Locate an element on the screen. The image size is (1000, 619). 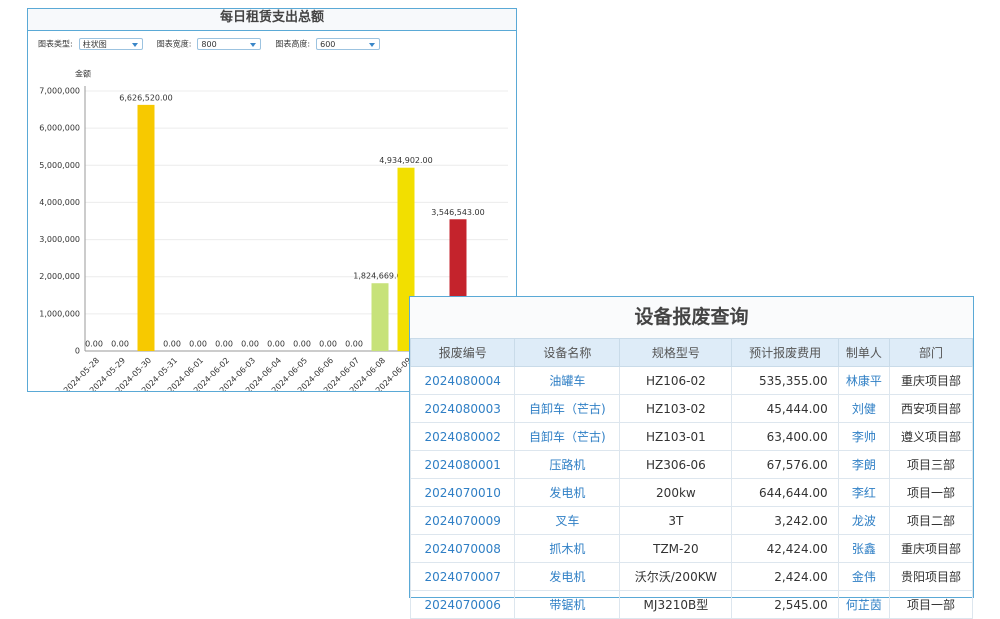
table-row: 2024070009 叉车 3T 3,242.00 龙波 项目二部 is located at coordinates (691, 520).